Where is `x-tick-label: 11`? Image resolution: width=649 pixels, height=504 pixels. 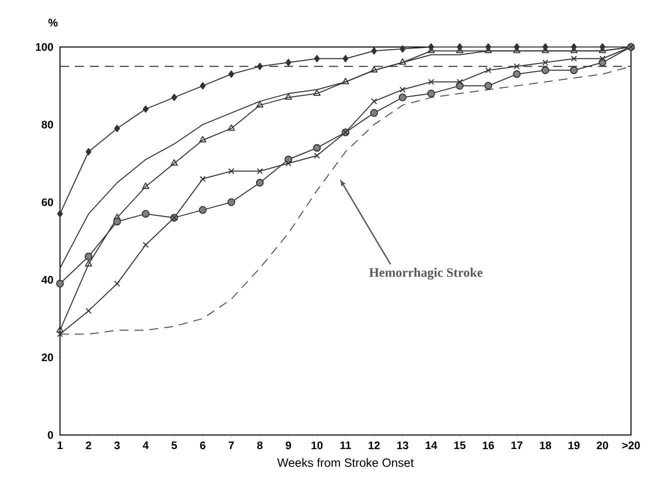 x-tick-label: 11 is located at coordinates (345, 446).